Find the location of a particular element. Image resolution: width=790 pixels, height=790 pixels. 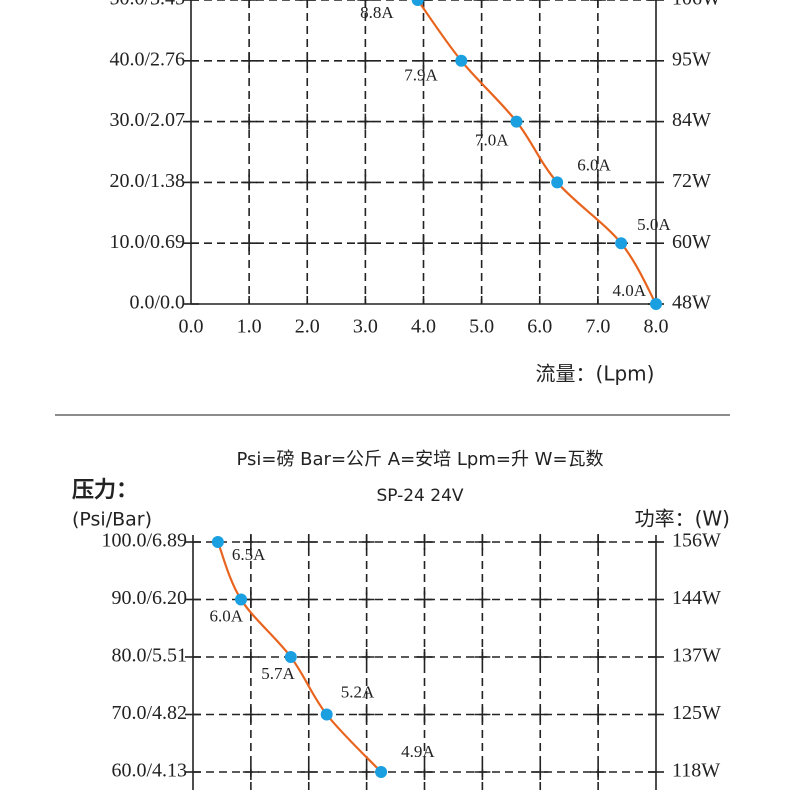

y2-tick-label: 48W is located at coordinates (691, 303).